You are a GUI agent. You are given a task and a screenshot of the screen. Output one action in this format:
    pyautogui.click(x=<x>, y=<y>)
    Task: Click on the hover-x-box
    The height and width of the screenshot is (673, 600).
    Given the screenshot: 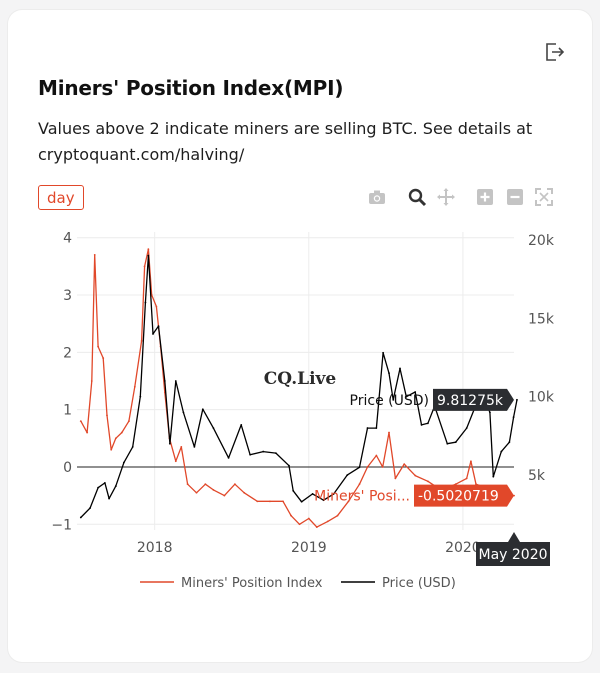 What is the action you would take?
    pyautogui.click(x=513, y=549)
    